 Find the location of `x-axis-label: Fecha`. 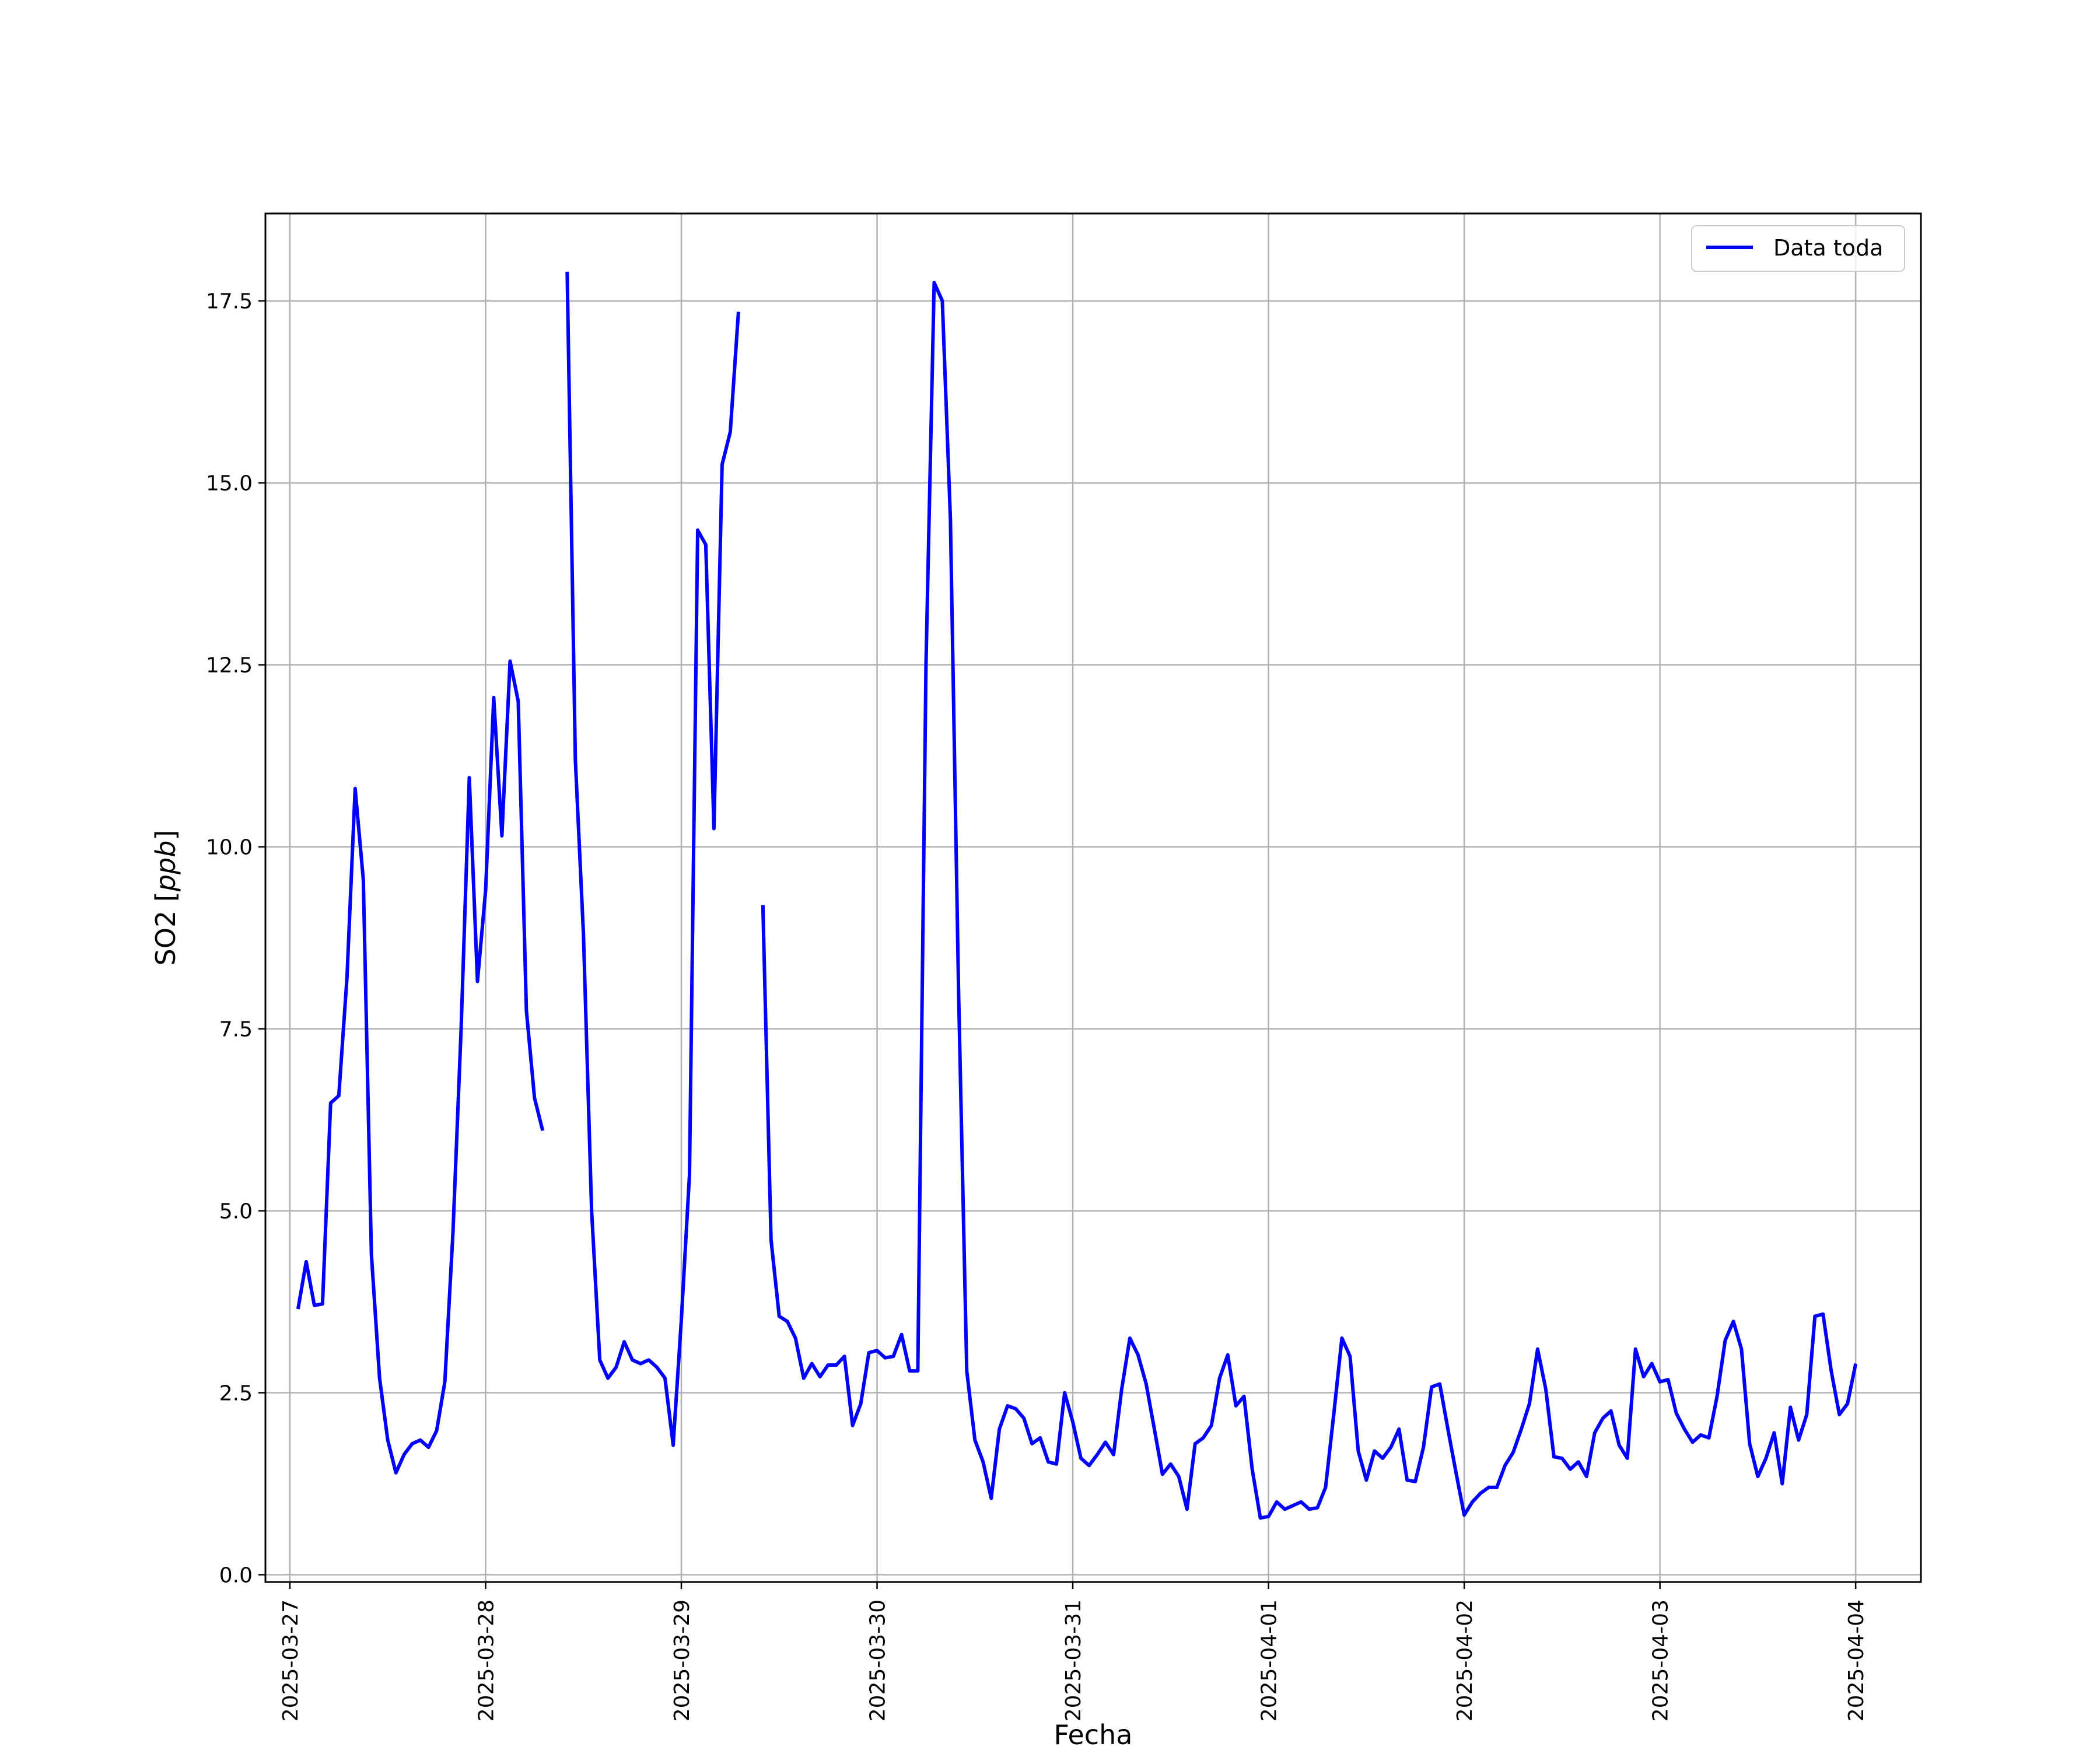

x-axis-label: Fecha is located at coordinates (1093, 1734).